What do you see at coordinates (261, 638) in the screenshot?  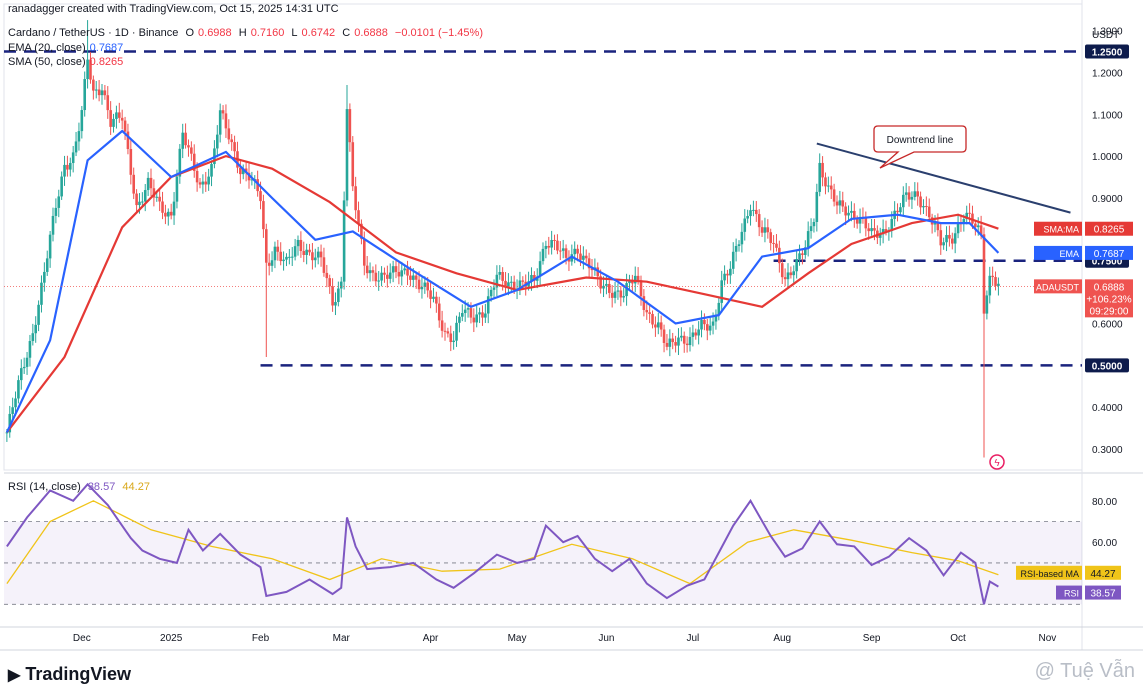 I see `time-tick-label: Feb` at bounding box center [261, 638].